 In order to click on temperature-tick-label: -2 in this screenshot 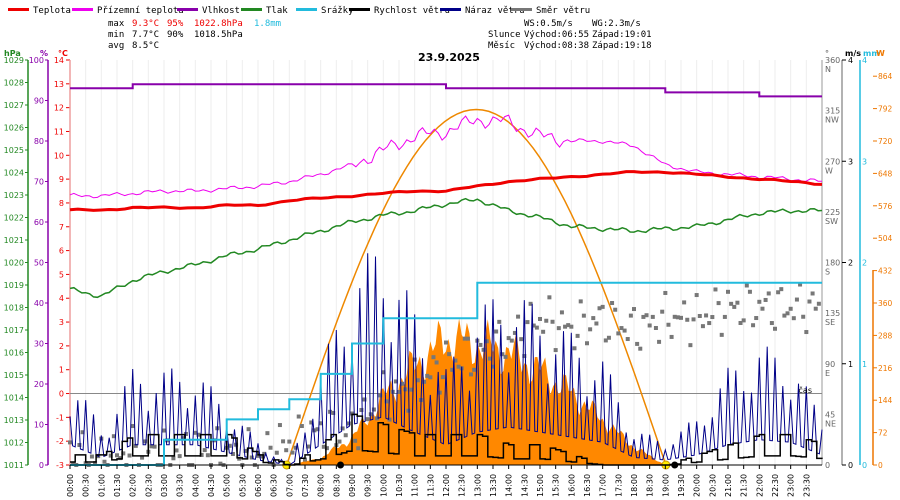, I will do `click(60, 441)`.